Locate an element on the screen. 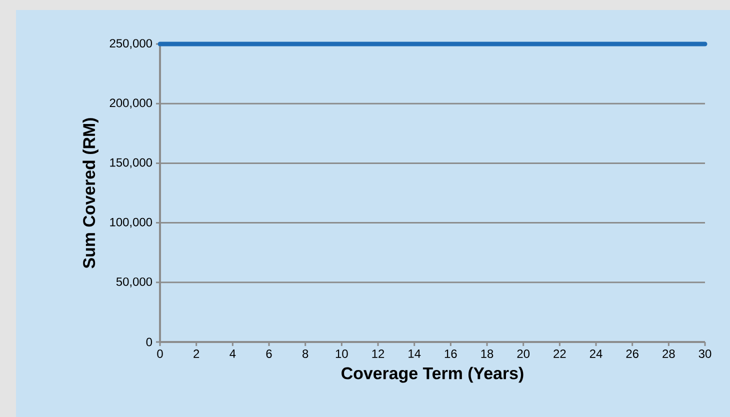 This screenshot has height=417, width=730. x-axis-title: Coverage Term (Years) is located at coordinates (433, 374).